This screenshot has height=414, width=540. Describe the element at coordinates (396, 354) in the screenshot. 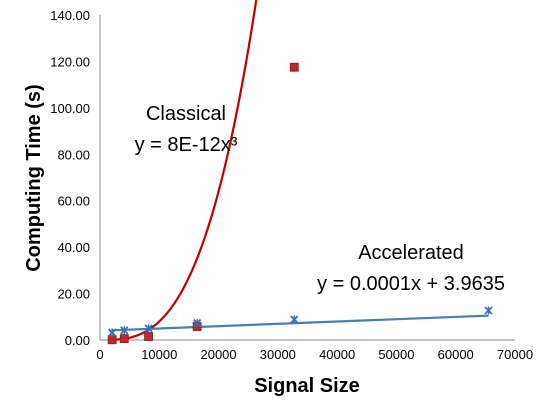

I see `x-tick-label: 50000` at that location.